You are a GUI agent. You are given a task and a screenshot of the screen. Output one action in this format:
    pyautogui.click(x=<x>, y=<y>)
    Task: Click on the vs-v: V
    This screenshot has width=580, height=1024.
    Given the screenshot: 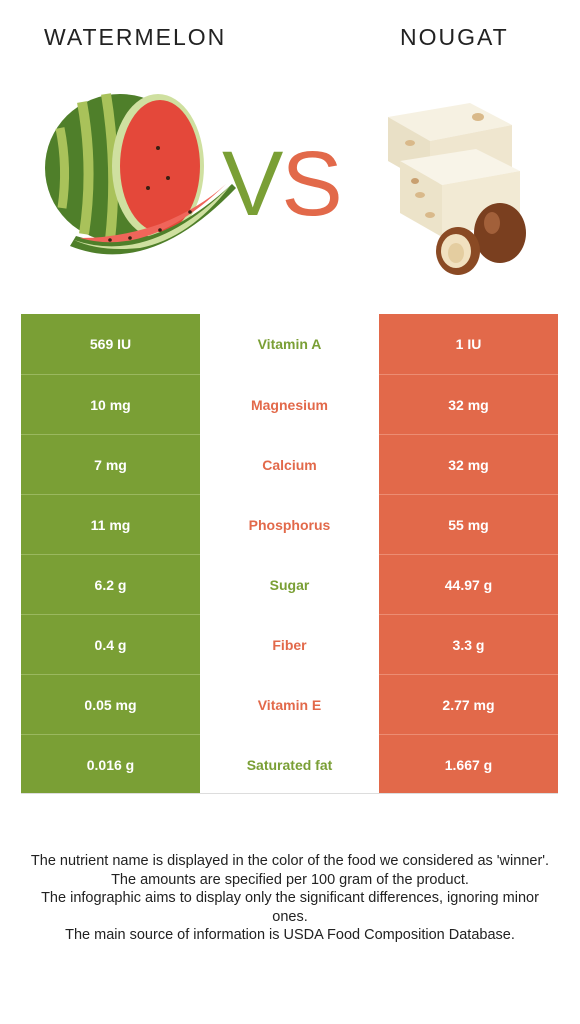 What is the action you would take?
    pyautogui.click(x=252, y=184)
    